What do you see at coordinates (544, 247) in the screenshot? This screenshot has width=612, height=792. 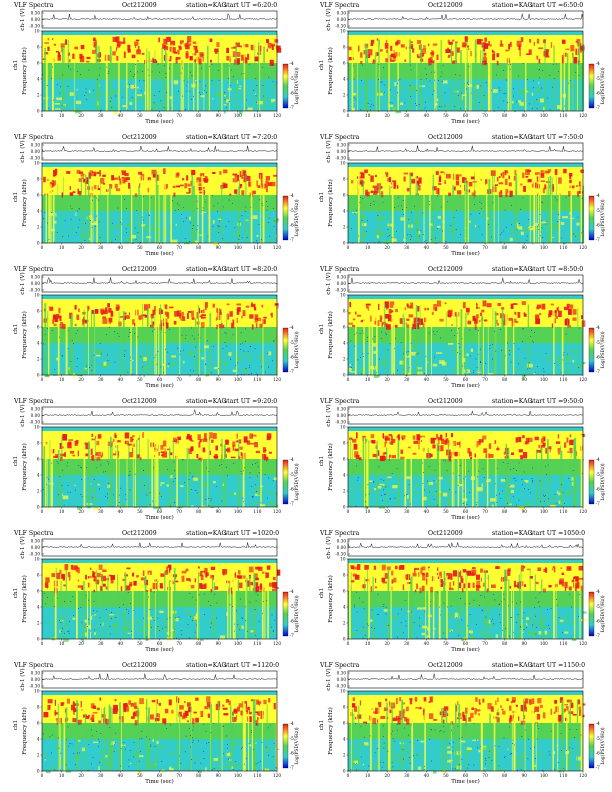 I see `time-tick-label: 100` at bounding box center [544, 247].